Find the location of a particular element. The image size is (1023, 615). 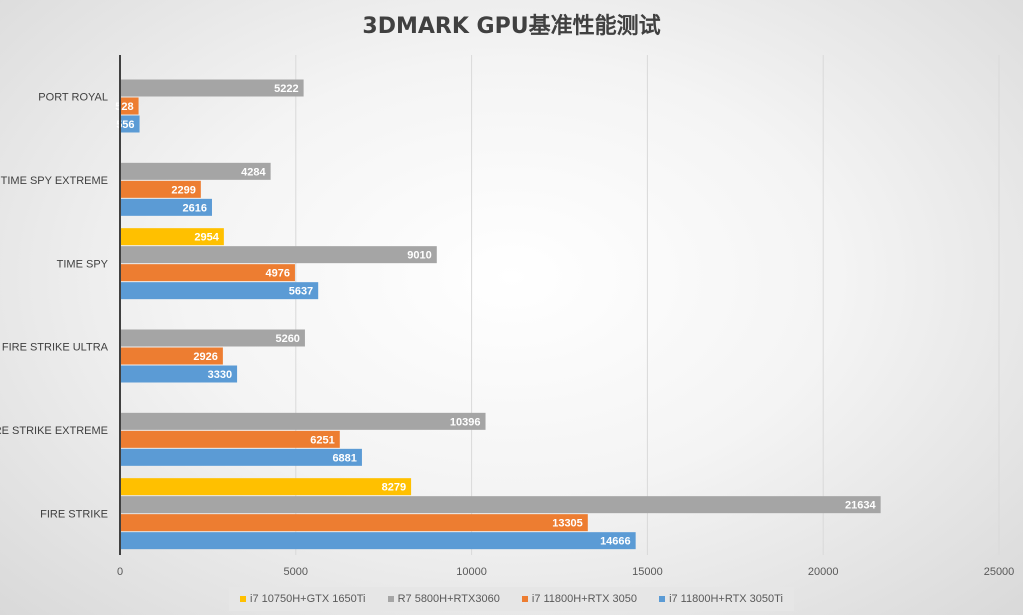

data-label: 21634 is located at coordinates (860, 506).